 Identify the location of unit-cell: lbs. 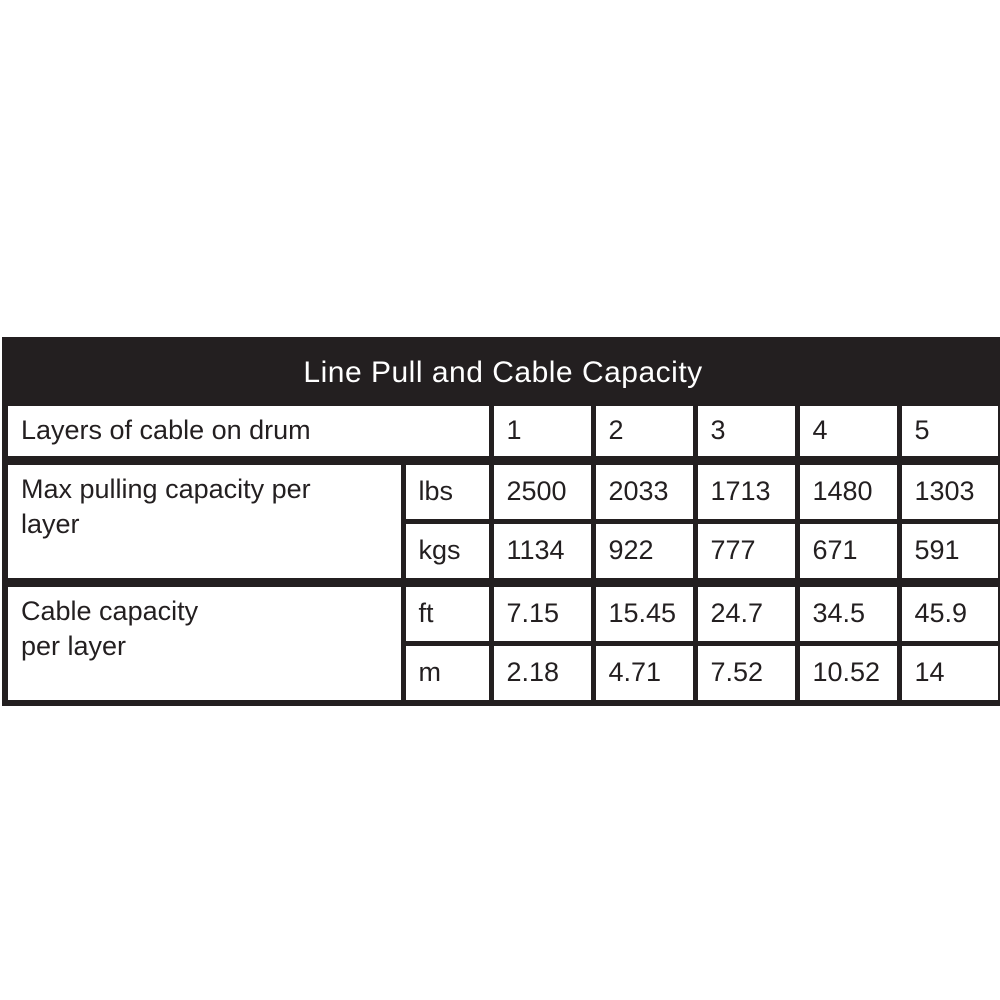
(447, 490).